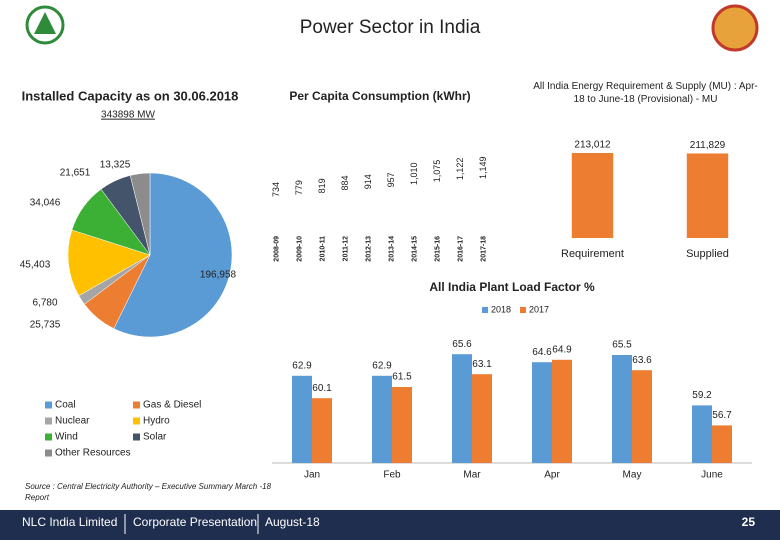 This screenshot has width=780, height=540. What do you see at coordinates (462, 344) in the screenshot?
I see `data-label: 65.6` at bounding box center [462, 344].